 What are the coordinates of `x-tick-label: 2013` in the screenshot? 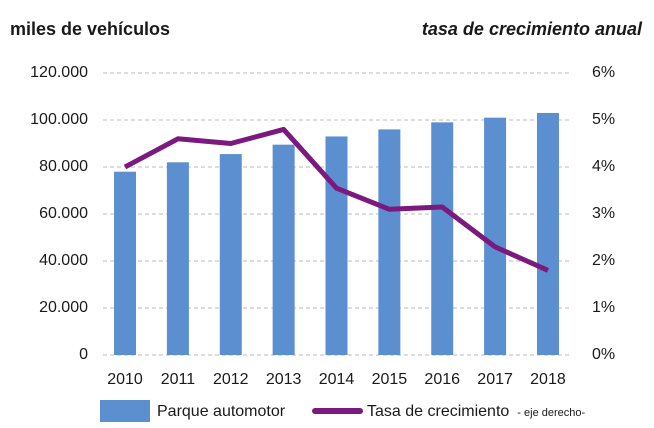 It's located at (284, 379).